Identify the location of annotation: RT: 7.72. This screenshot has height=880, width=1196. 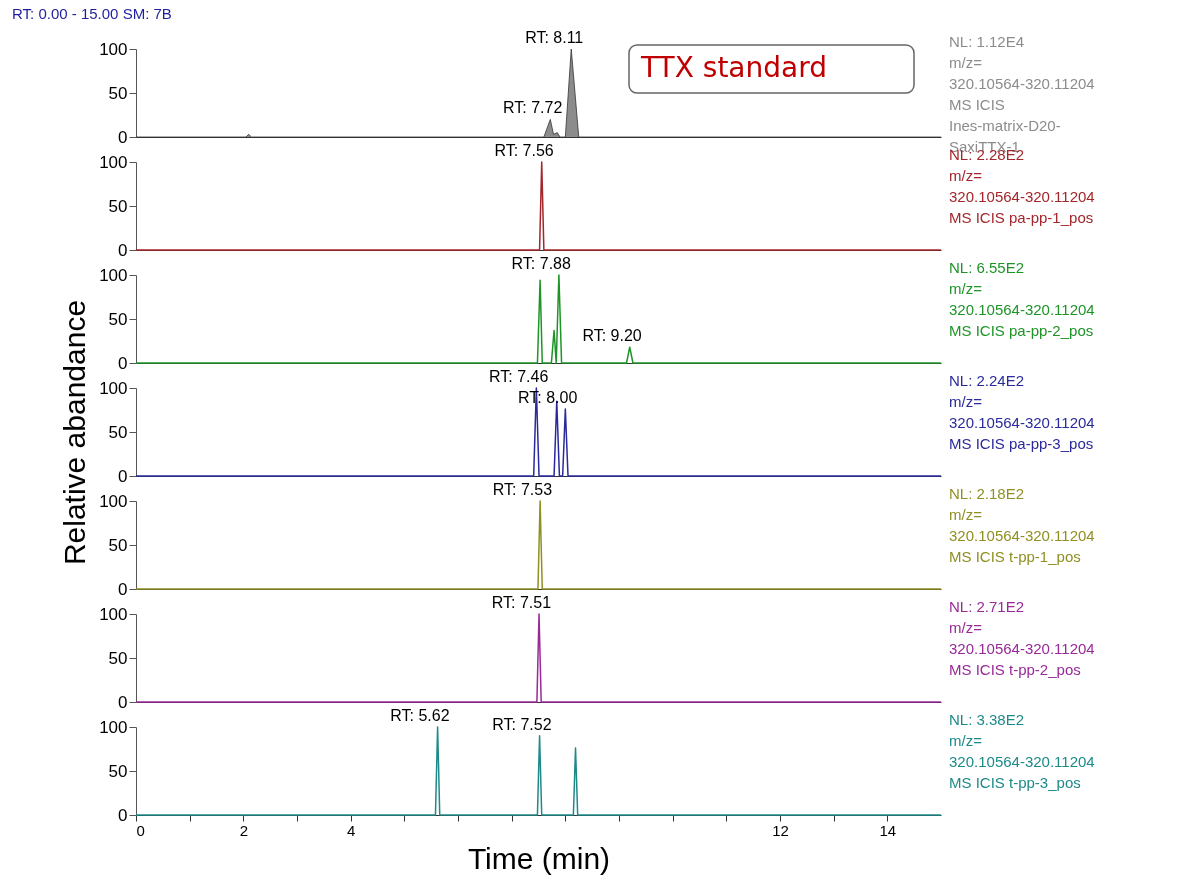
(533, 108).